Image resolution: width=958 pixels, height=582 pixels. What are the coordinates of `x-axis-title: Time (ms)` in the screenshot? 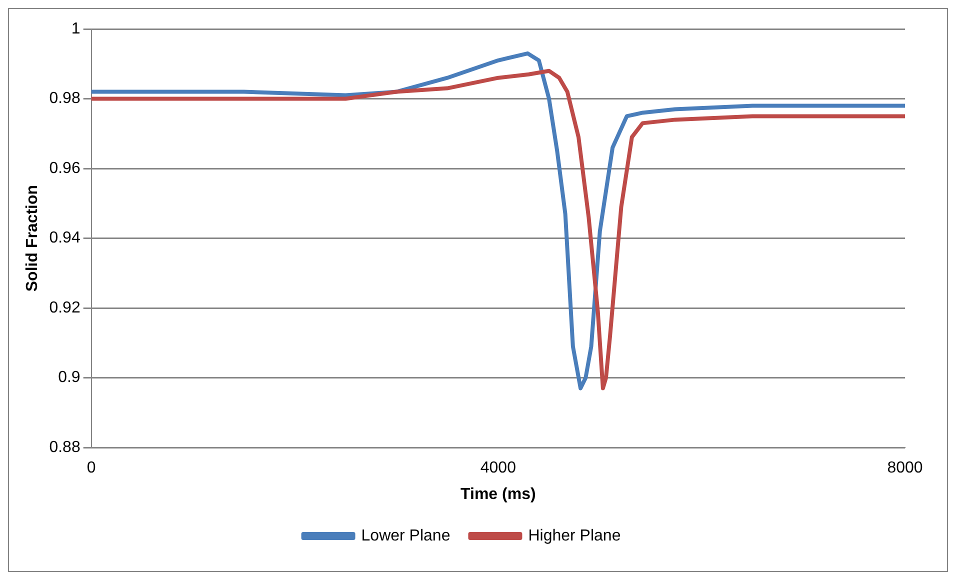 It's located at (498, 494).